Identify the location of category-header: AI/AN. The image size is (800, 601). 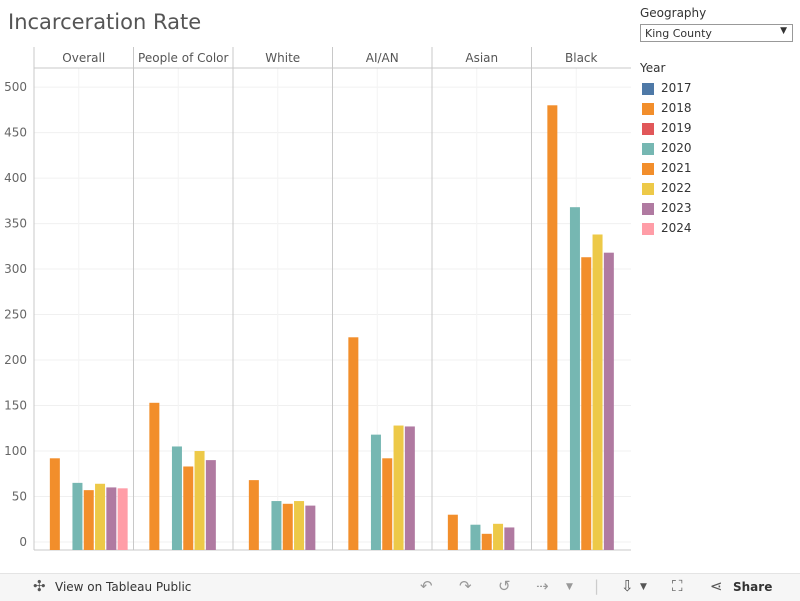
(382, 58).